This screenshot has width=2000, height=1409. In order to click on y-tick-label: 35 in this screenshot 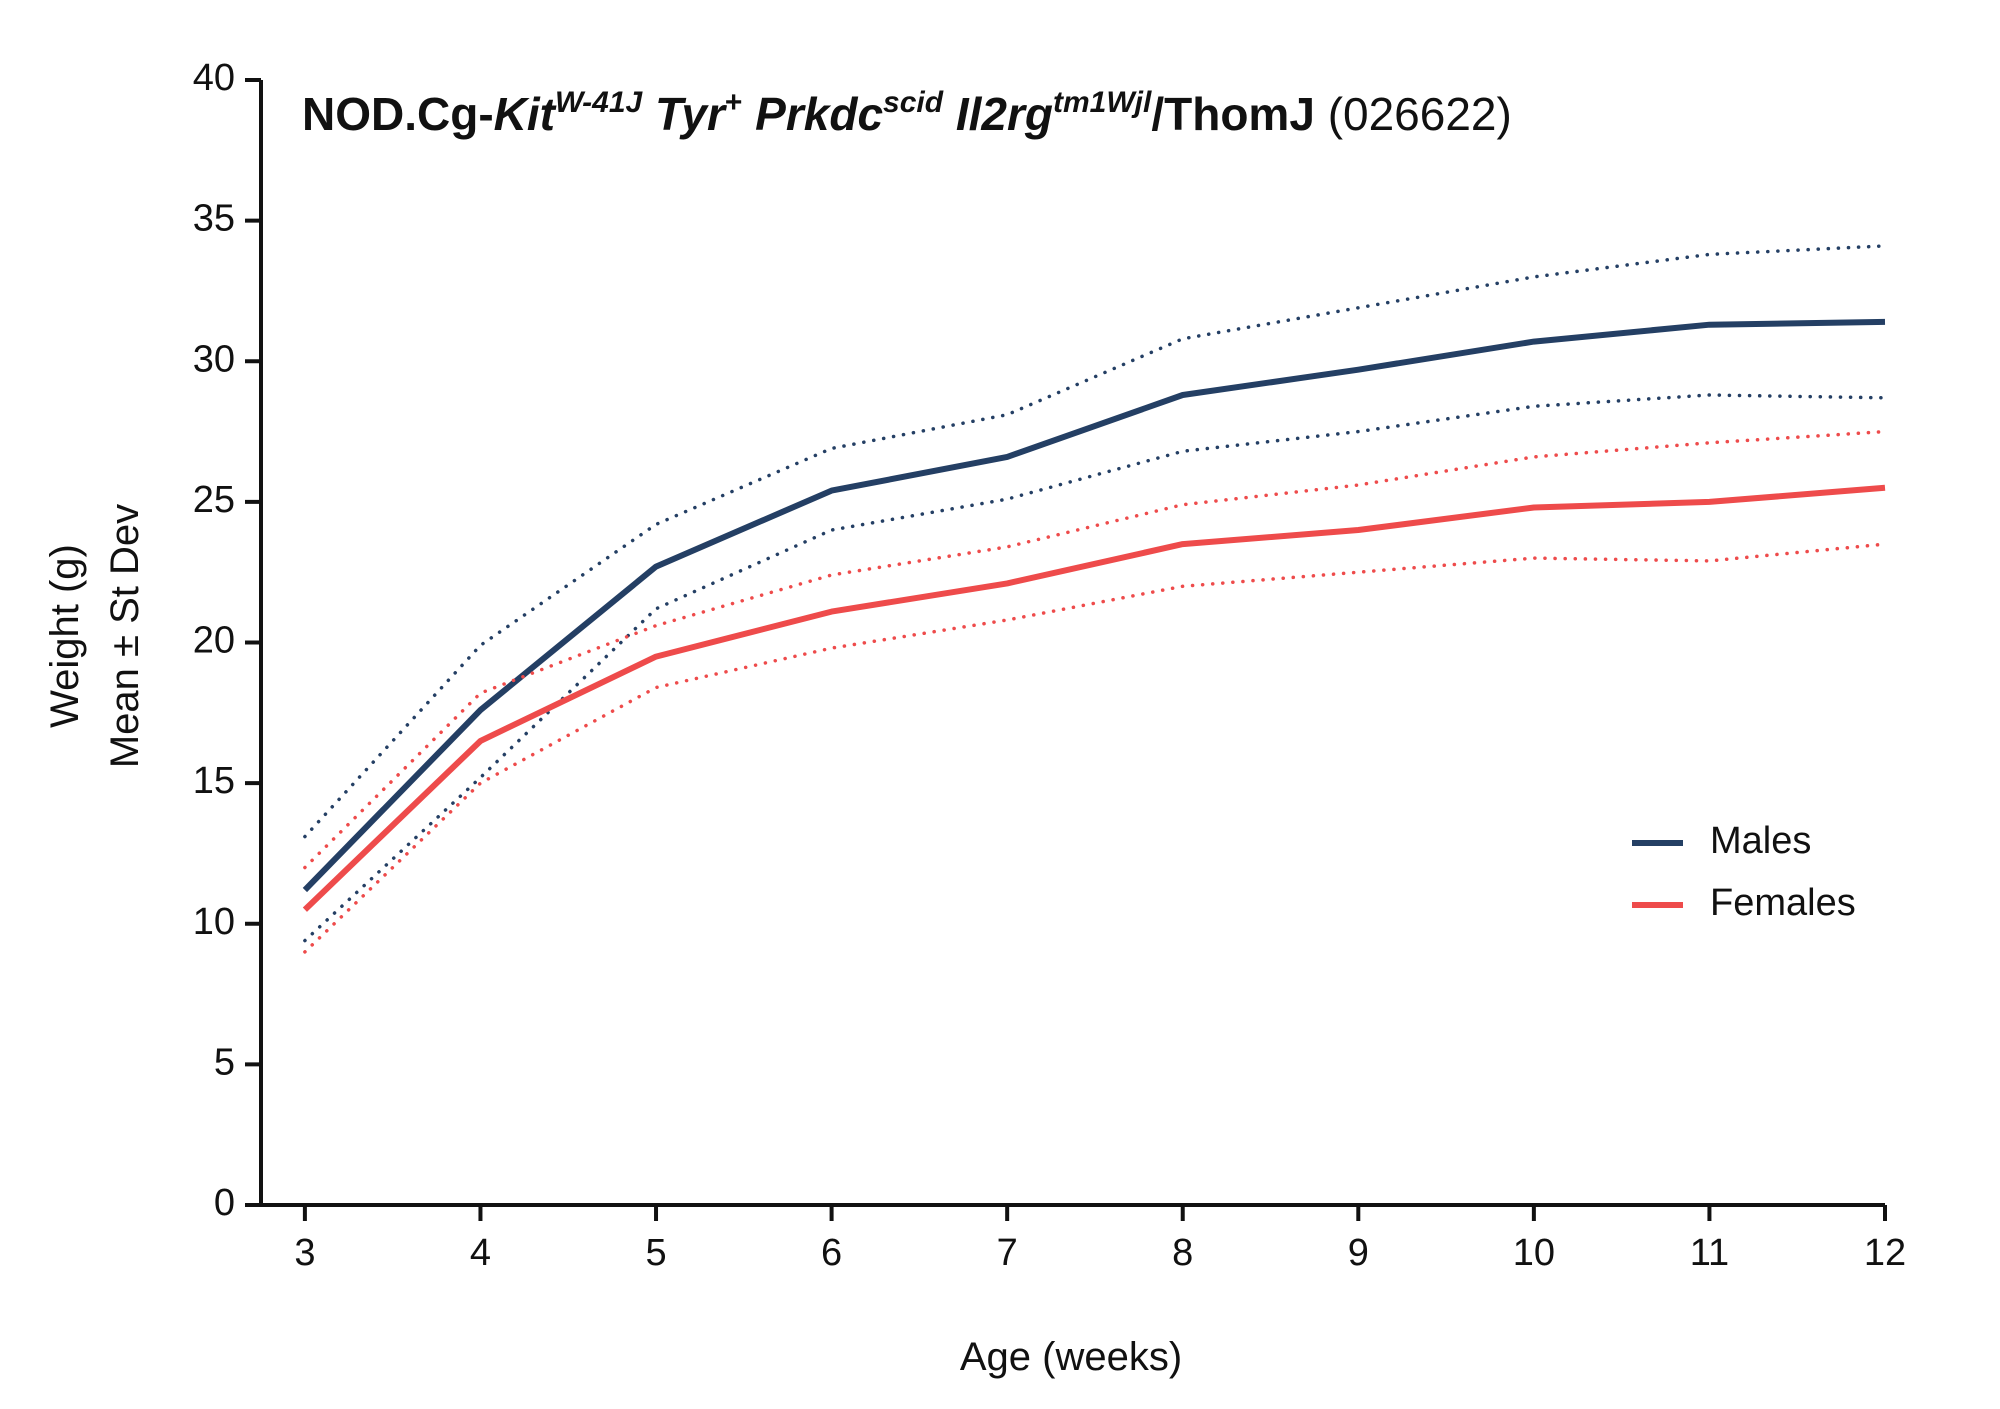, I will do `click(214, 219)`.